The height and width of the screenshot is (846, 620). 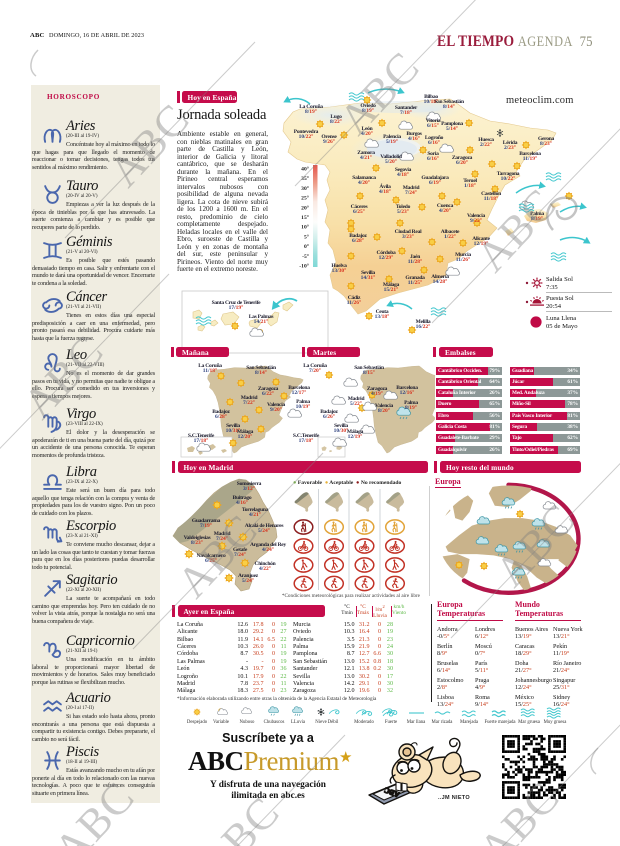 I want to click on svg-text: 10°, so click(x=305, y=227).